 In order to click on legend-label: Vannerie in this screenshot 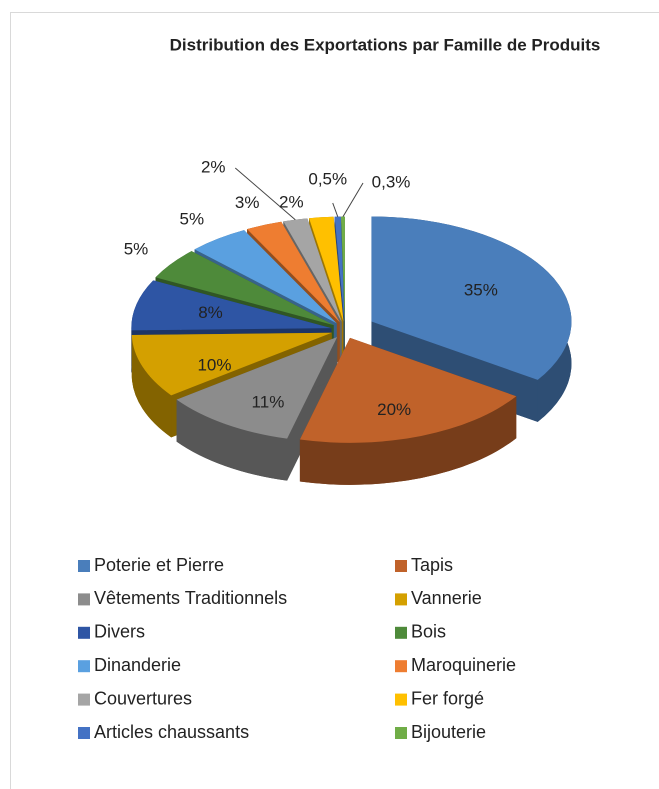, I will do `click(446, 598)`.